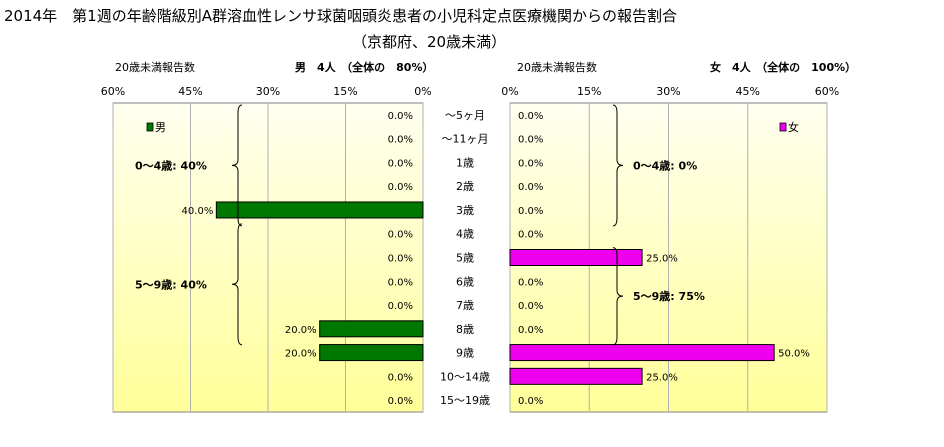 This screenshot has width=944, height=447. What do you see at coordinates (783, 127) in the screenshot?
I see `female-legend-swatch` at bounding box center [783, 127].